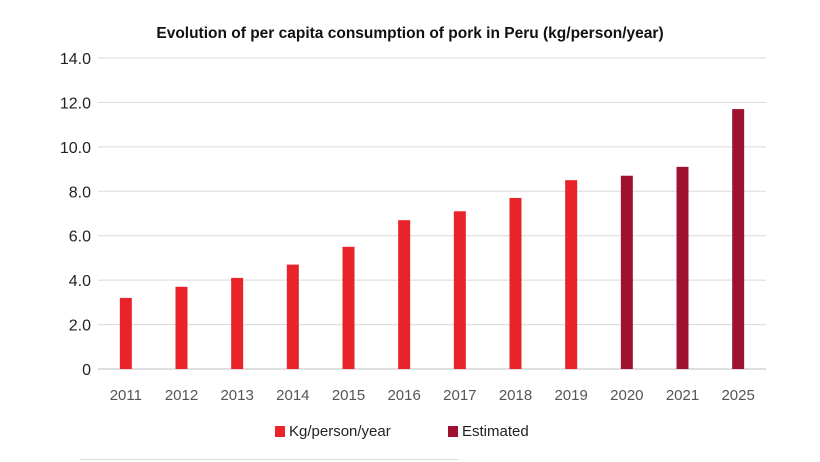 This screenshot has height=462, width=820. I want to click on y-tick-label: 4.0, so click(80, 281).